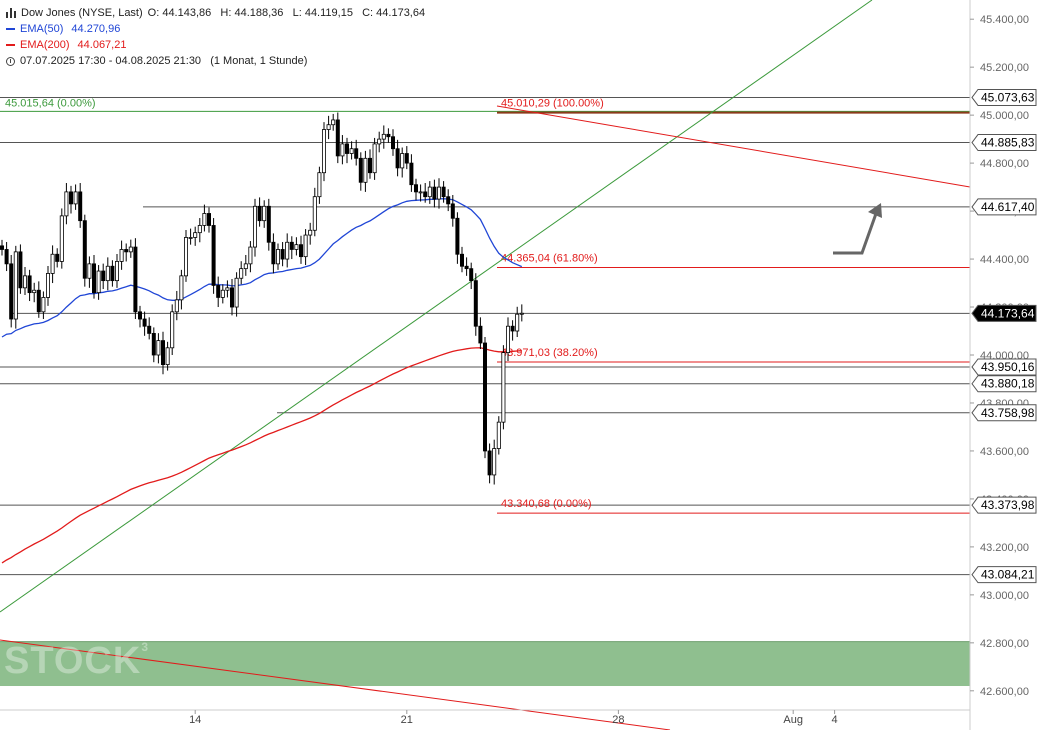 The width and height of the screenshot is (1040, 730). Describe the element at coordinates (77, 661) in the screenshot. I see `watermark-logo: STOCK3` at that location.